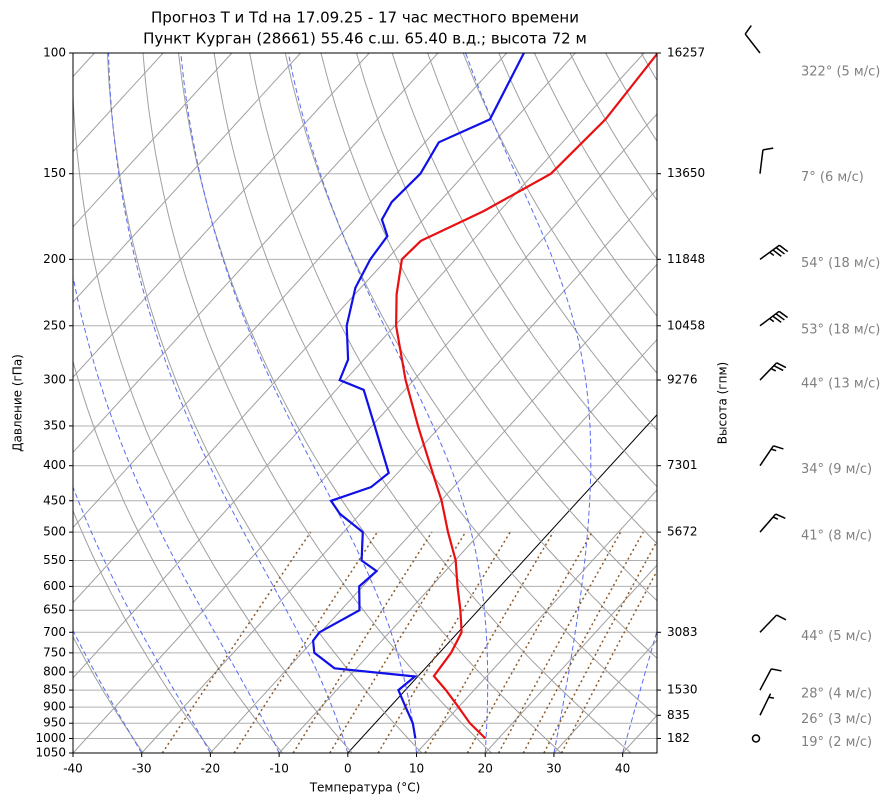 Image resolution: width=895 pixels, height=806 pixels. What do you see at coordinates (485, 769) in the screenshot?
I see `x-tick-label: 20` at bounding box center [485, 769].